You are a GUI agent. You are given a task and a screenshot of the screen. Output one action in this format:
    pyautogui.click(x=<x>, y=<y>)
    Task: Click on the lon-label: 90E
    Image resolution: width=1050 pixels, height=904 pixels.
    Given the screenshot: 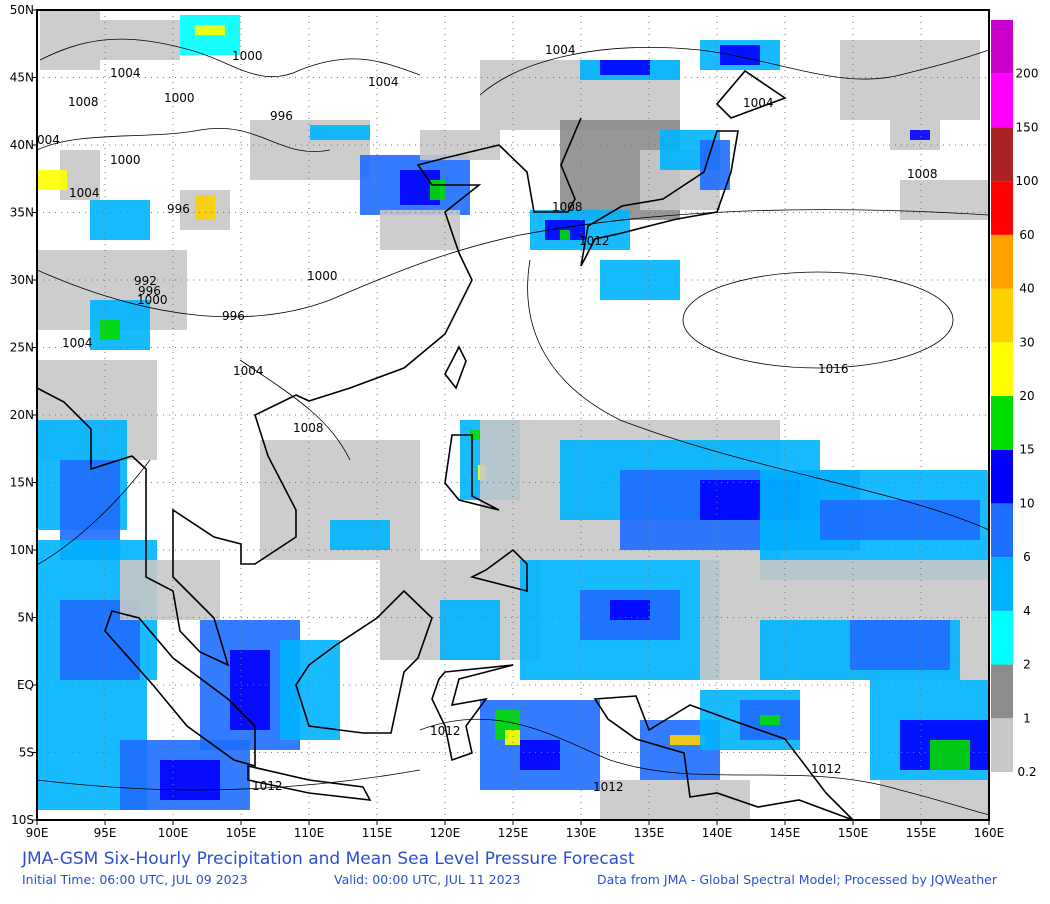 What is the action you would take?
    pyautogui.click(x=37, y=833)
    